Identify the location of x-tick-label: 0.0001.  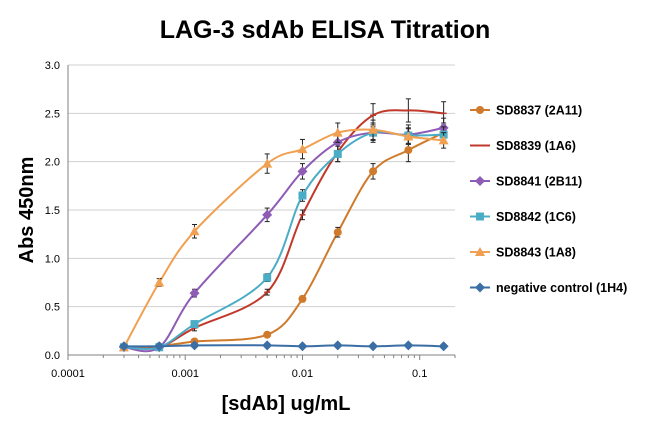
(68, 374).